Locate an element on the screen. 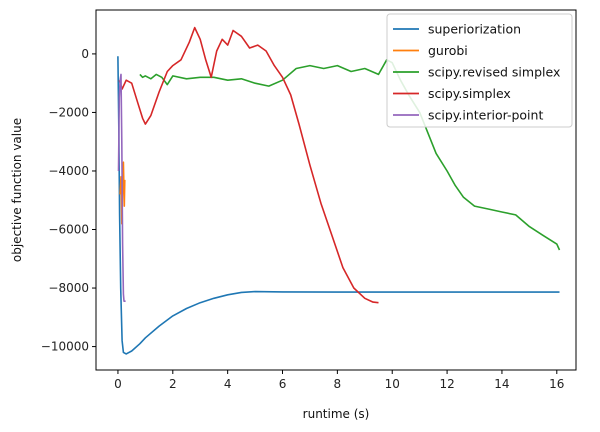  x-tick-label: 8 is located at coordinates (338, 384).